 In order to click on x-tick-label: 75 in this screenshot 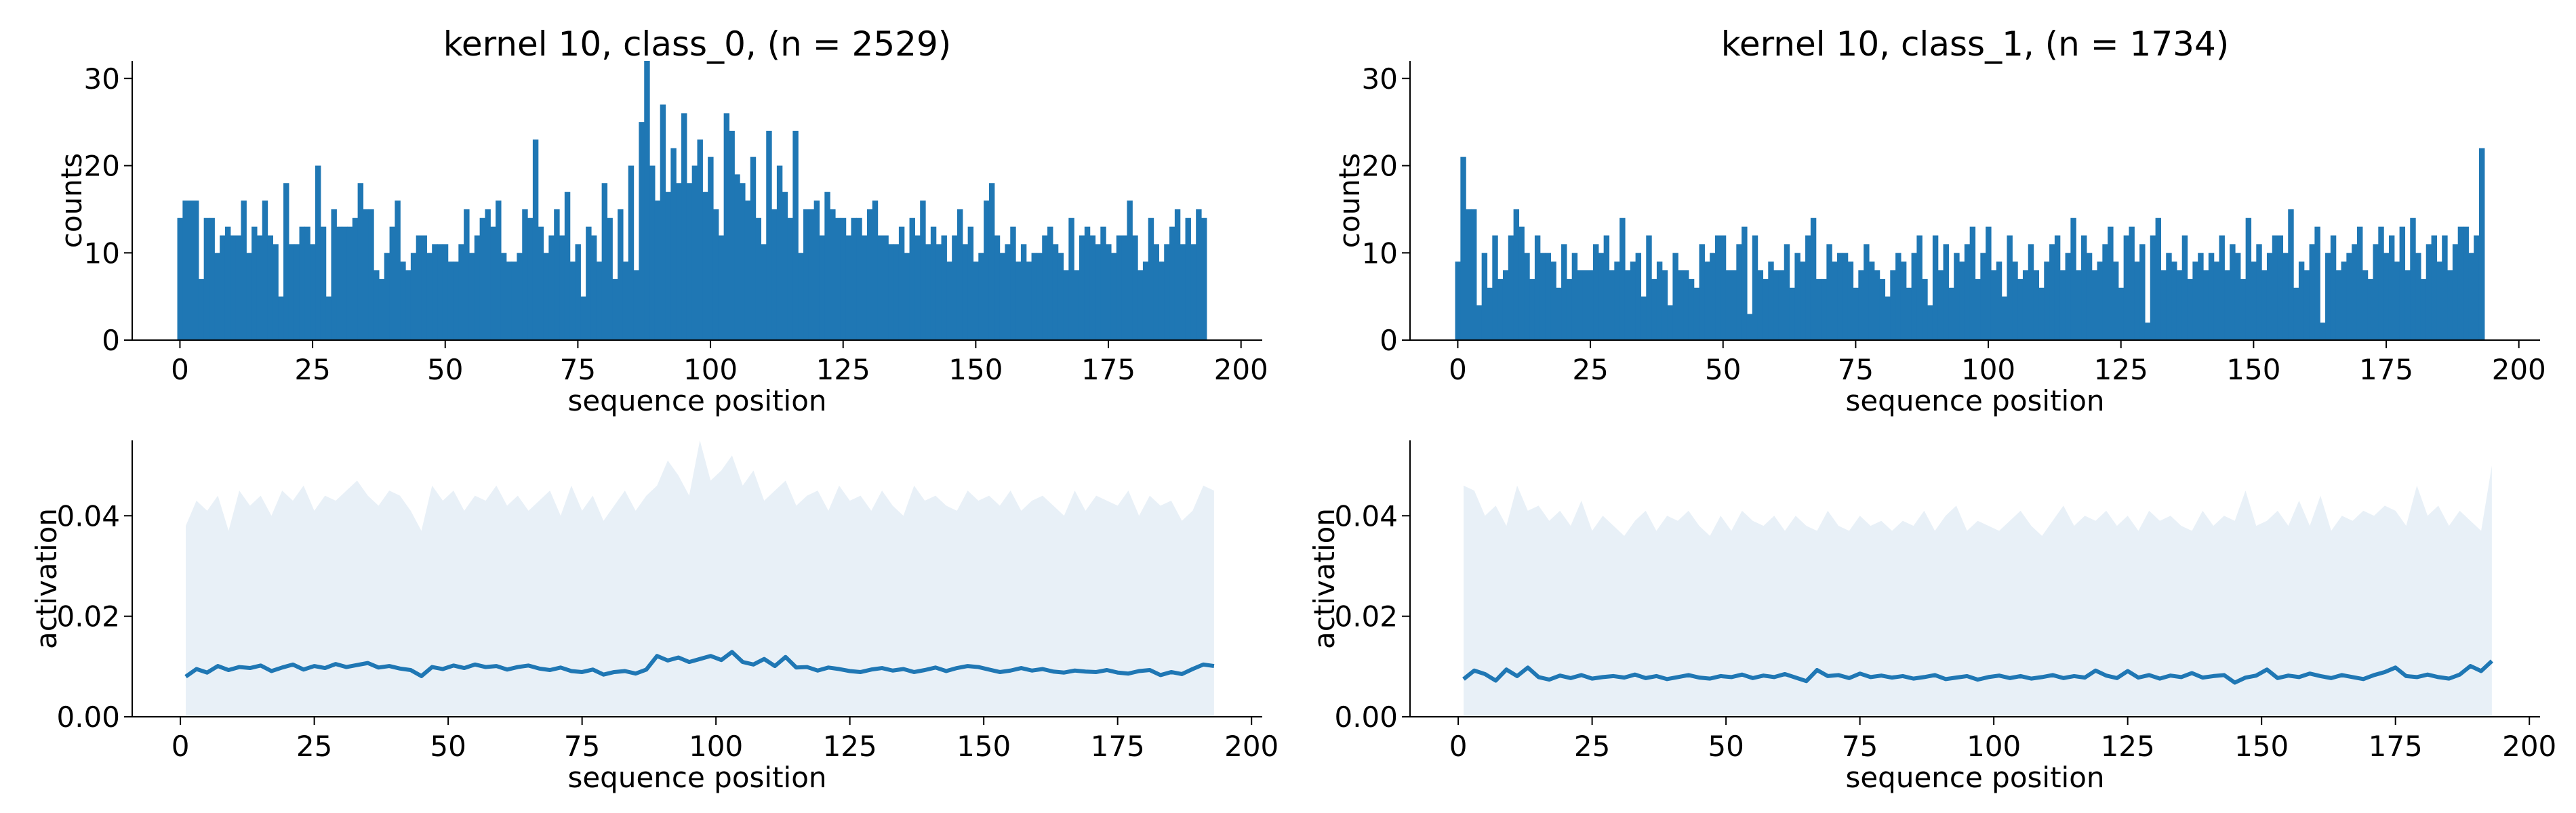, I will do `click(1860, 746)`.